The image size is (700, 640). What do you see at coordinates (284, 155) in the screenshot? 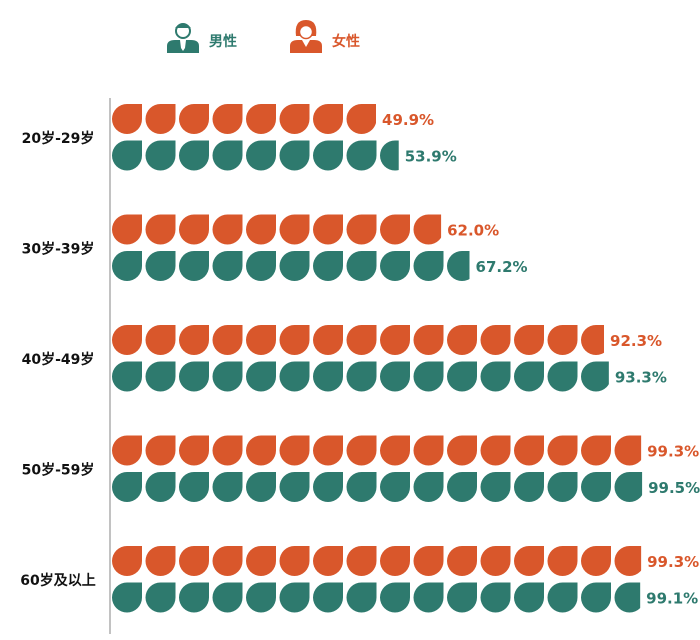
I see `bar-male: 53.9%` at bounding box center [284, 155].